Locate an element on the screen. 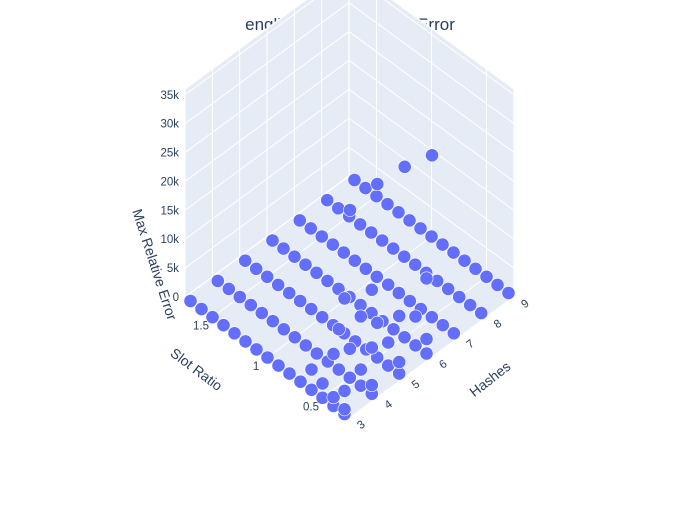 The width and height of the screenshot is (700, 505). z-tick-label: 30k is located at coordinates (169, 125).